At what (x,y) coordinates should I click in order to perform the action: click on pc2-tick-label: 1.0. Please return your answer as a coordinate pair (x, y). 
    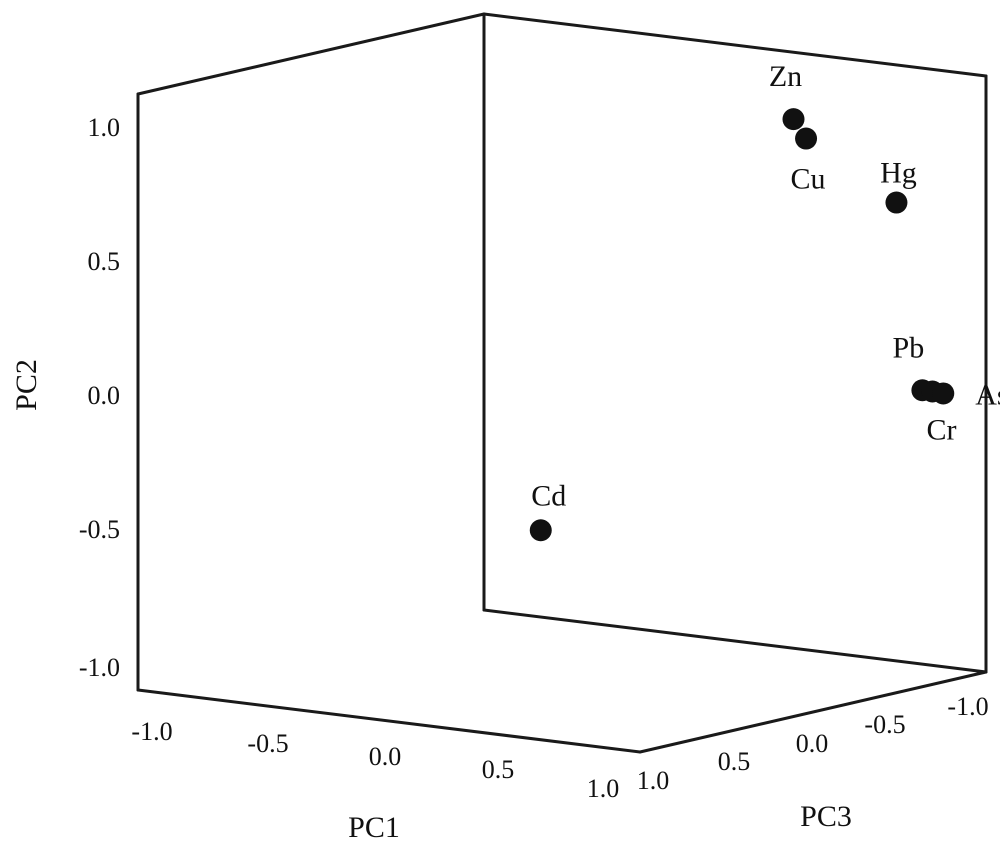
    Looking at the image, I should click on (104, 127).